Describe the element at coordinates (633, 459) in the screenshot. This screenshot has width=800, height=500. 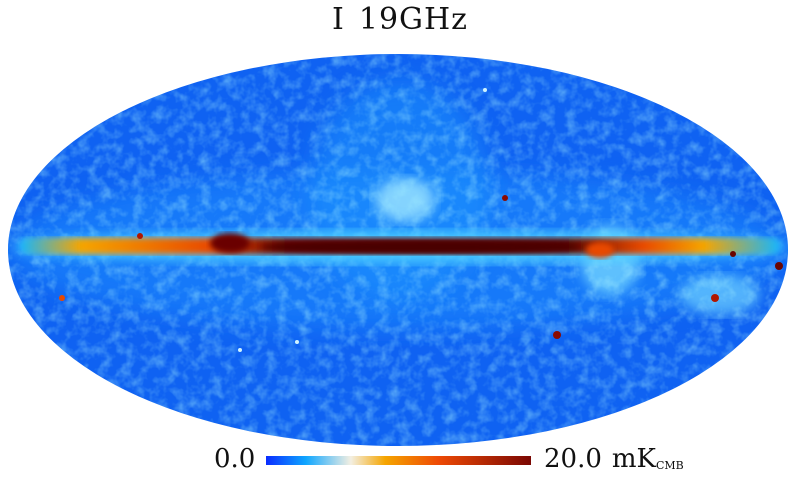
I see `colorbar-unit: mK` at that location.